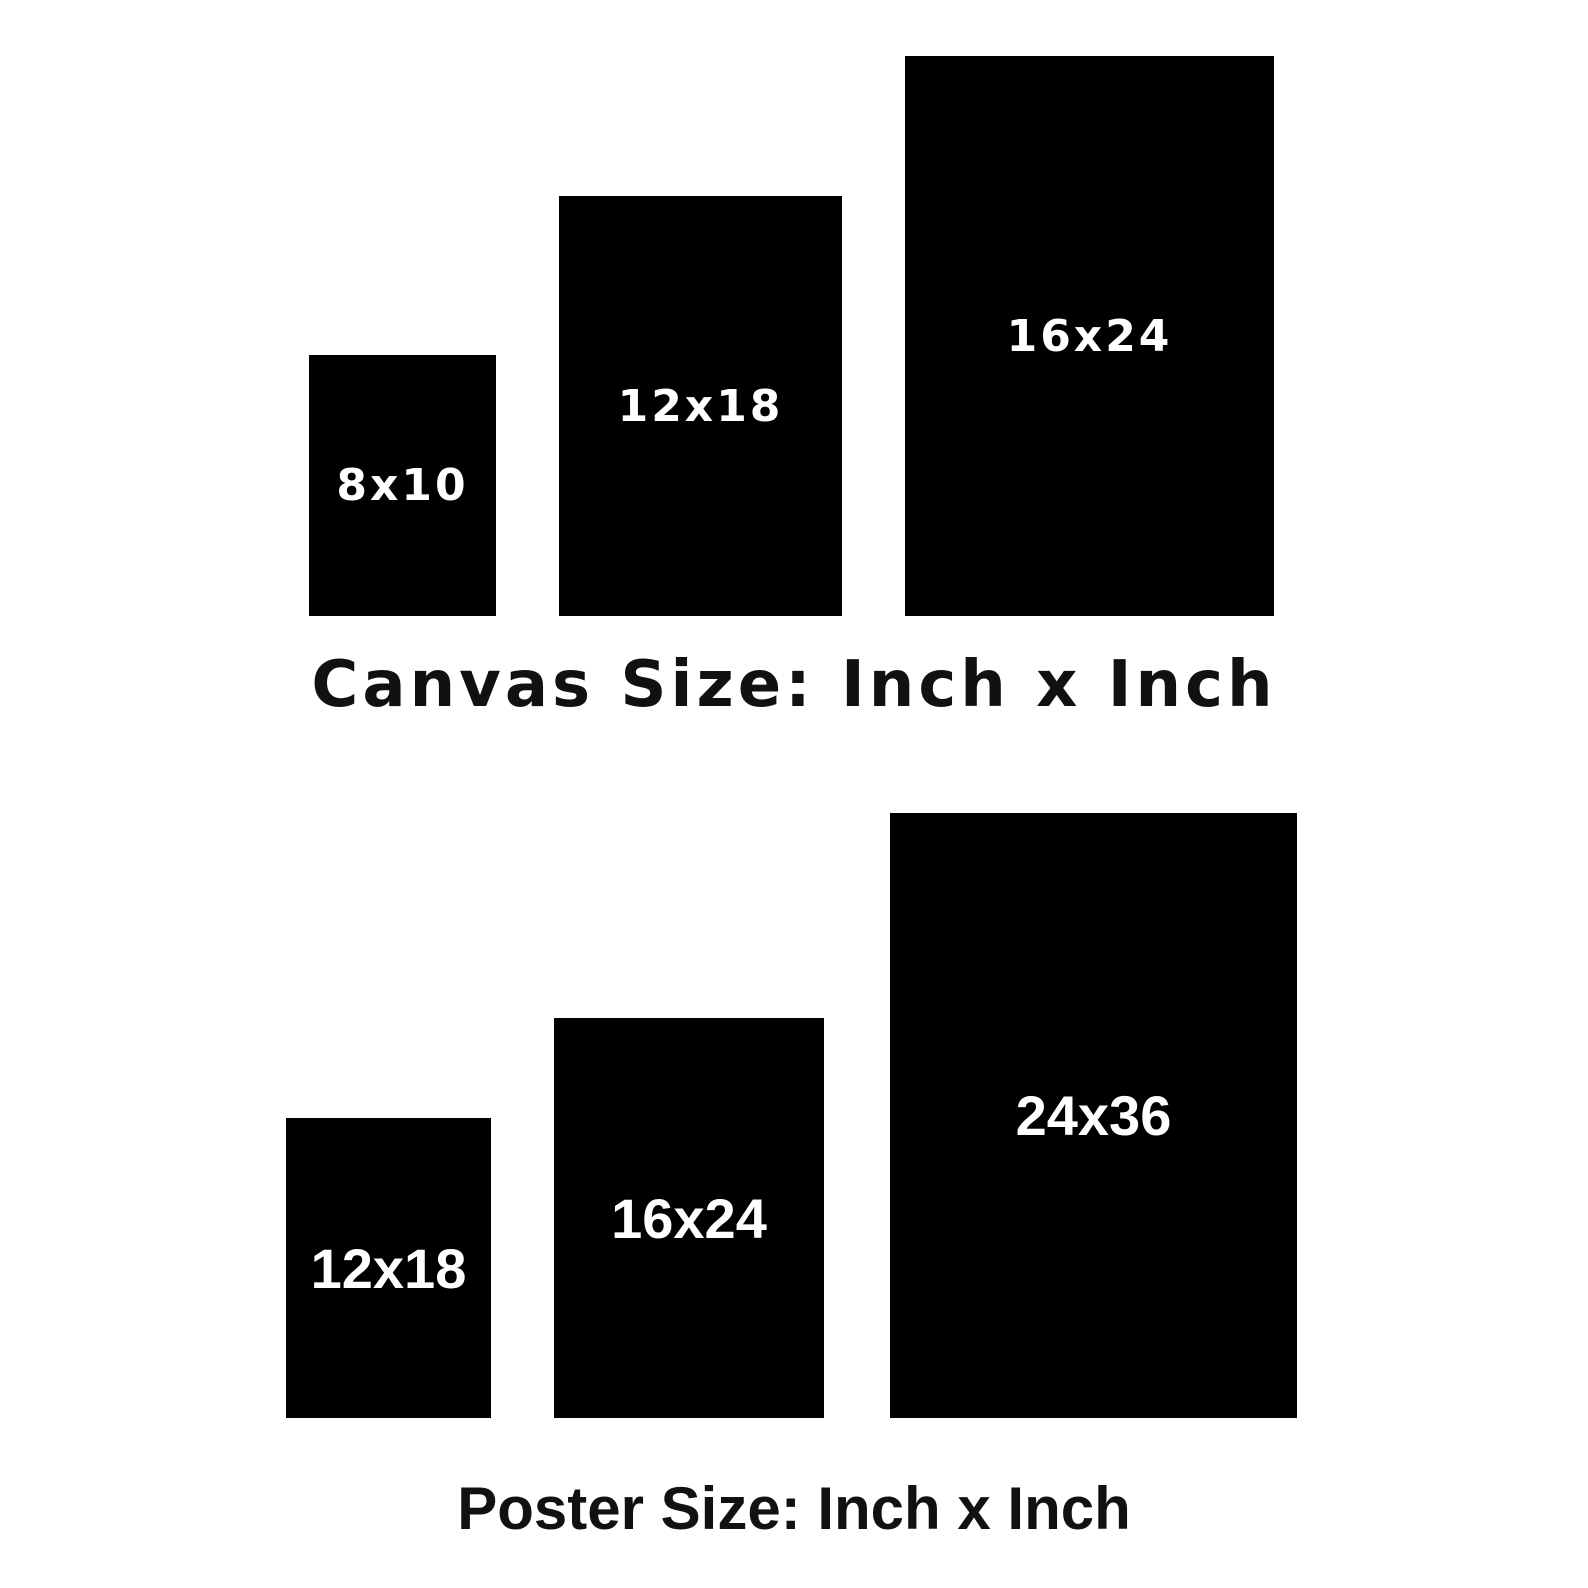  I want to click on canvas-size-box-16x24: 16x24, so click(1089, 336).